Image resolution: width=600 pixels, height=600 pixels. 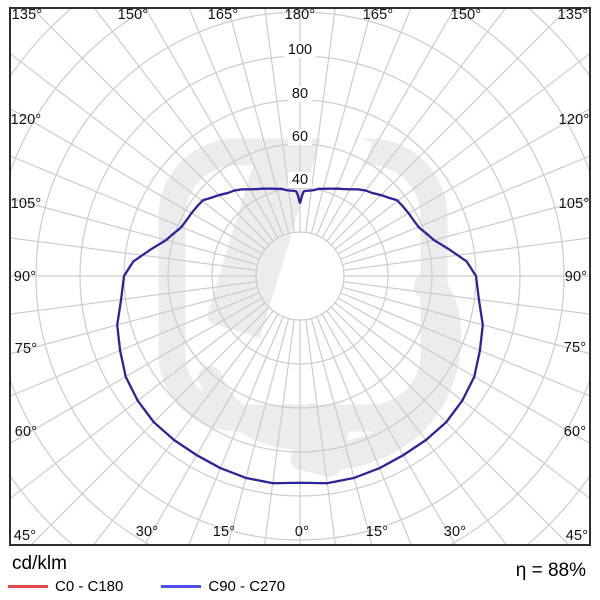 What do you see at coordinates (300, 94) in the screenshot?
I see `ring-value-label: 80` at bounding box center [300, 94].